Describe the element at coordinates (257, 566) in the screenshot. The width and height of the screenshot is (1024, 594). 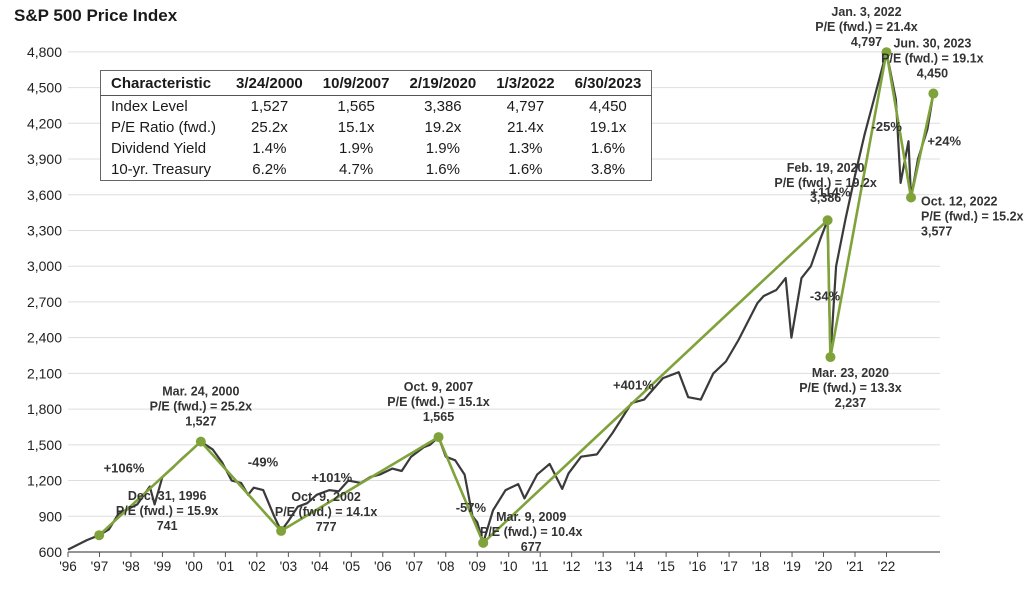
I see `x-tick-label: '02` at that location.